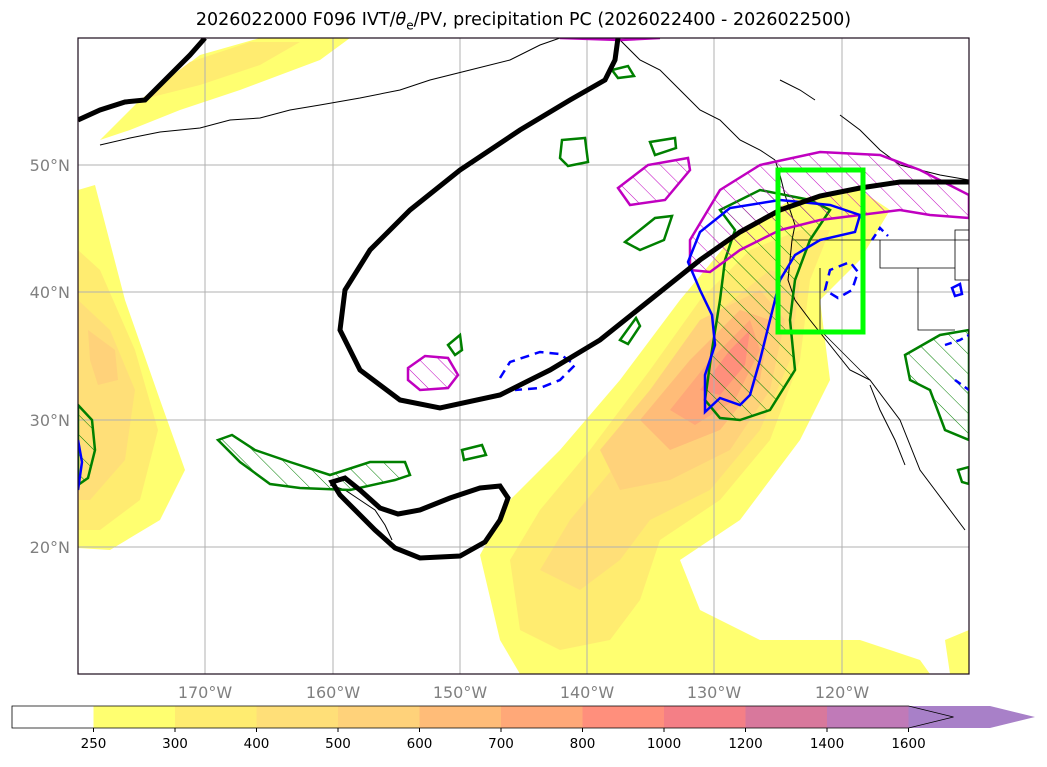 This screenshot has height=767, width=1047. I want to click on colorbar-outline, so click(482, 717).